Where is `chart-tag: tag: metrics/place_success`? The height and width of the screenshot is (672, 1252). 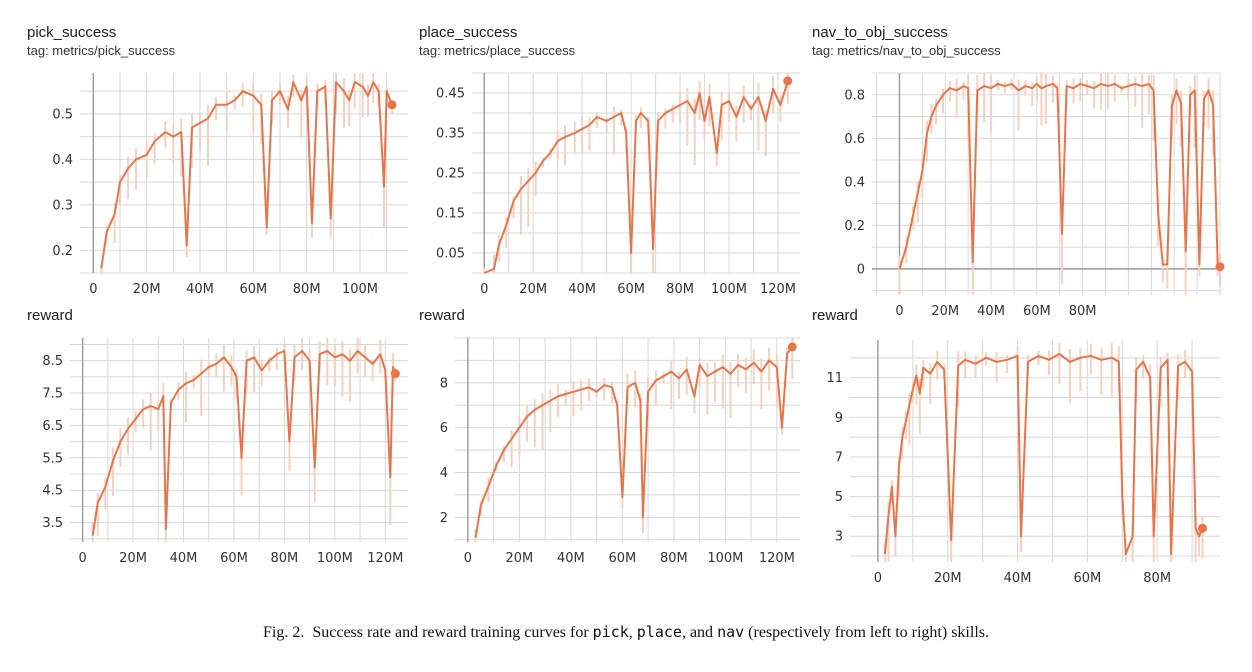 chart-tag: tag: metrics/place_success is located at coordinates (497, 50).